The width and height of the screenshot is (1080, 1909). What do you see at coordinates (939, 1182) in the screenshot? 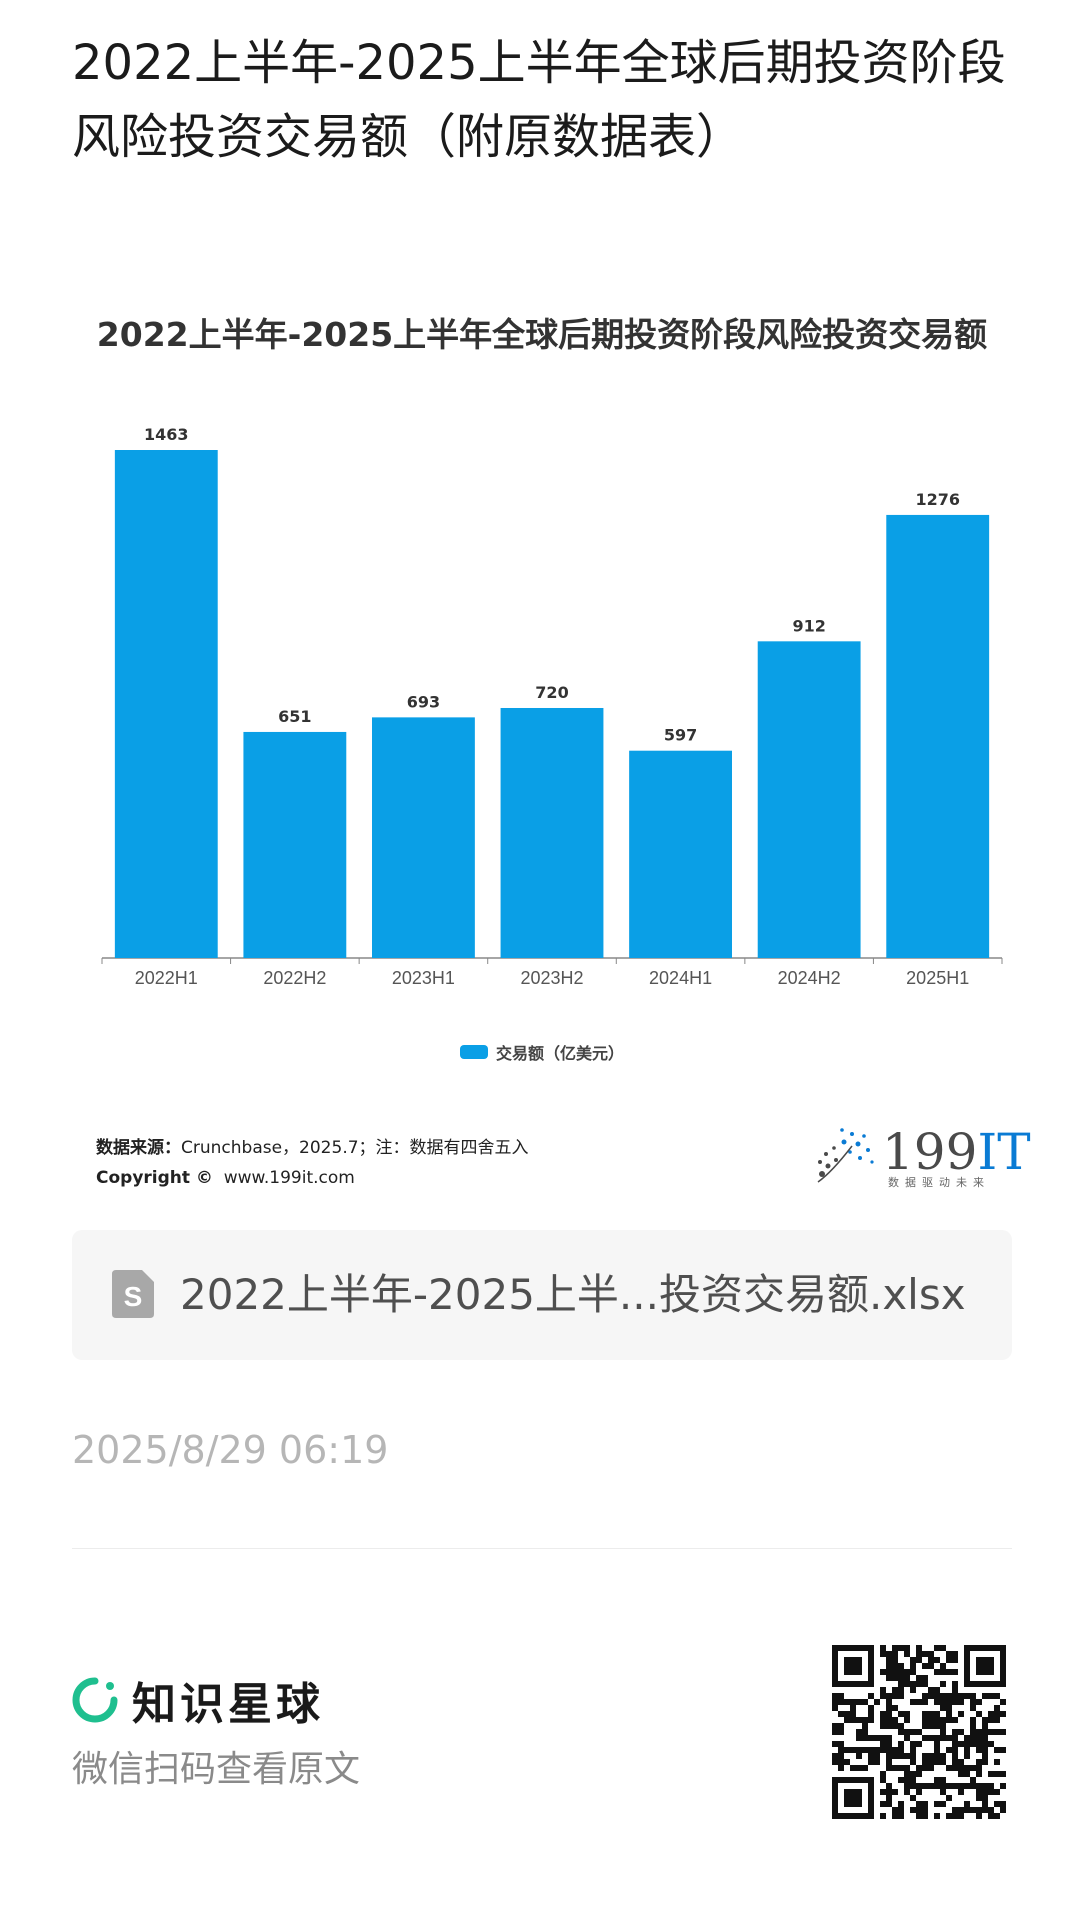
I see `logo-slogan: 数据驱动未来` at bounding box center [939, 1182].